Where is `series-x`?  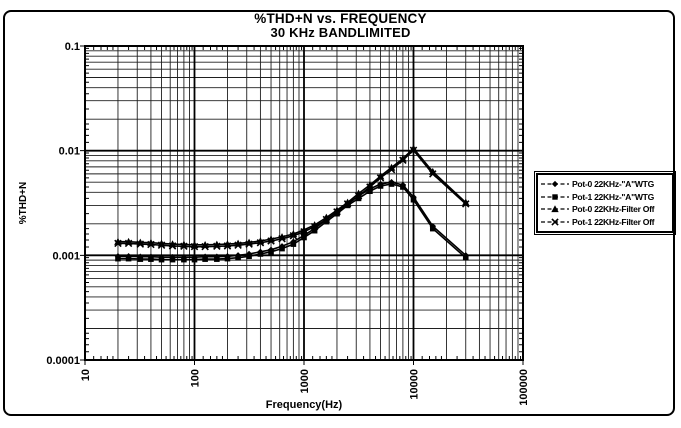 series-x is located at coordinates (292, 198).